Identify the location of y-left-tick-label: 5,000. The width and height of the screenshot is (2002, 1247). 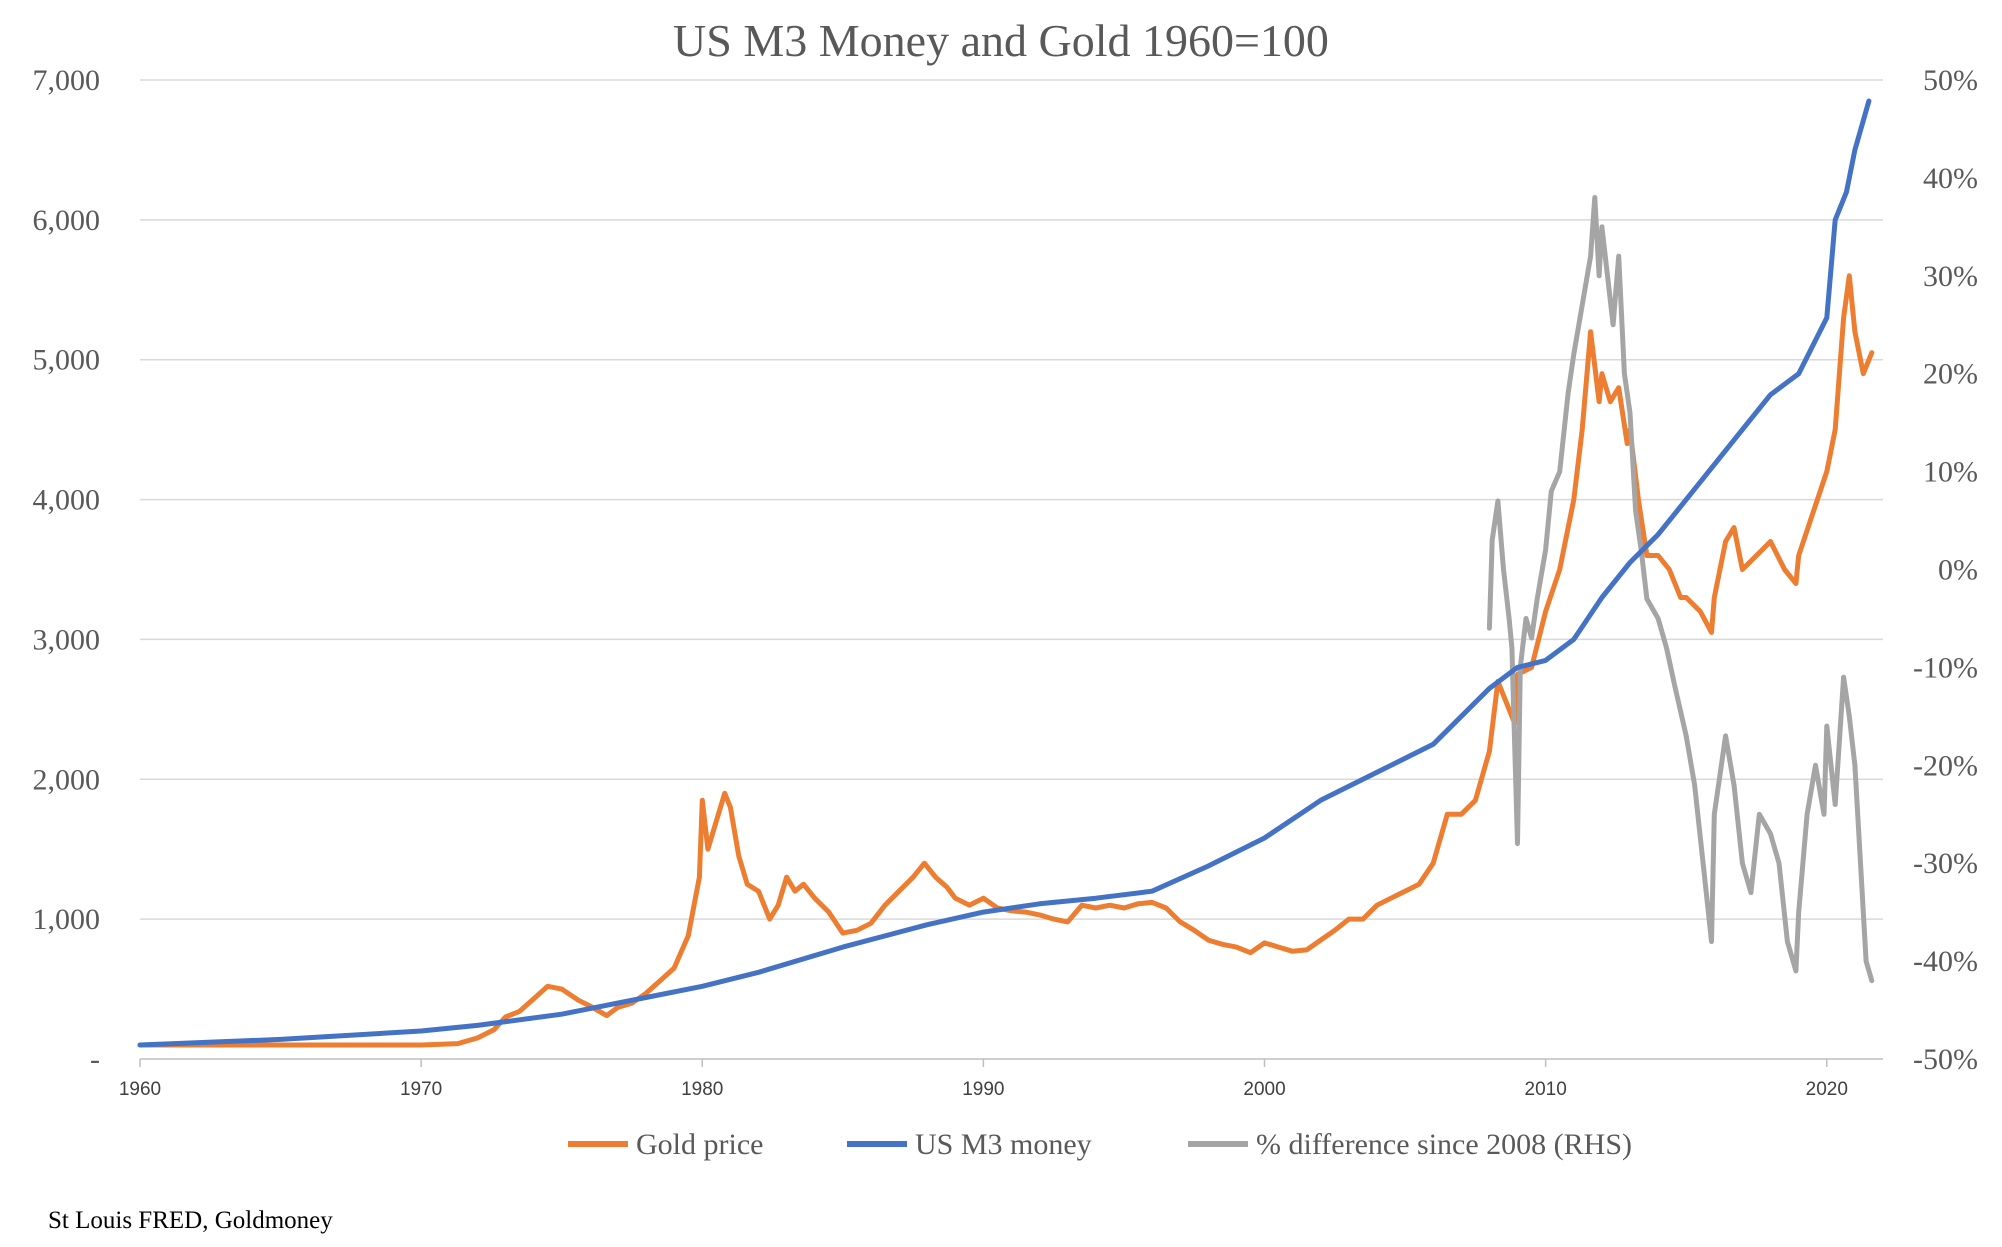
(67, 360).